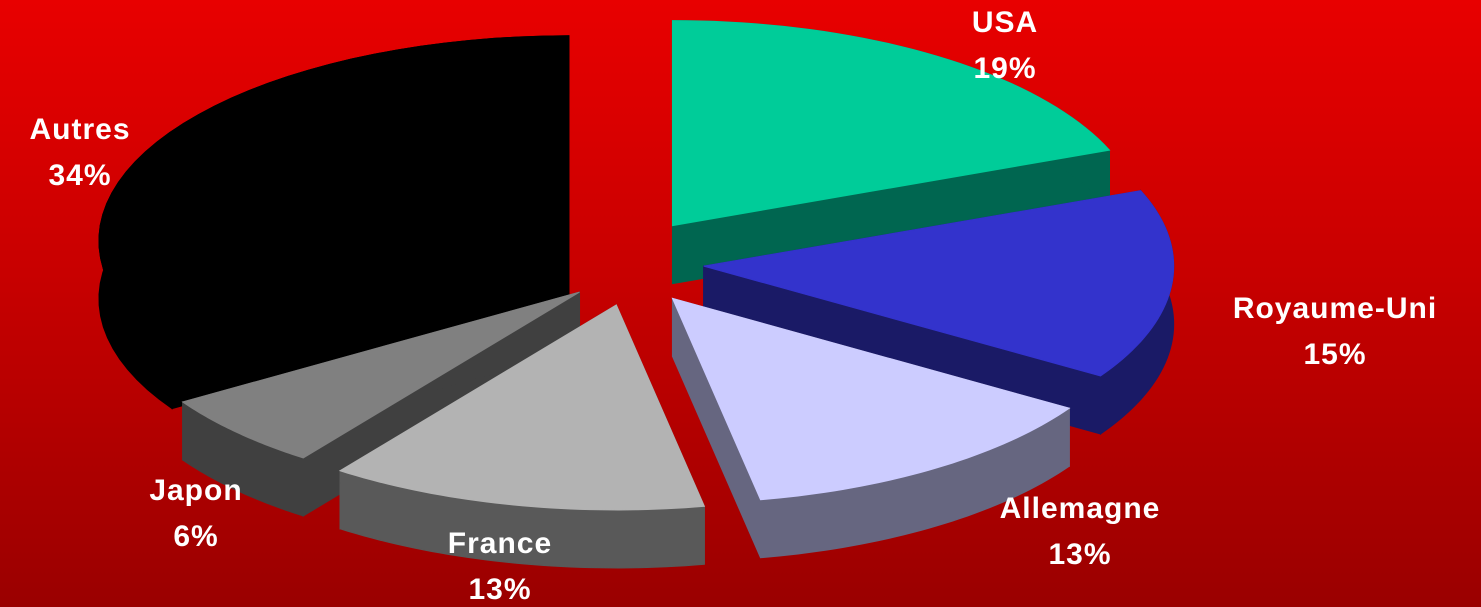  What do you see at coordinates (871, 428) in the screenshot?
I see `pie-slice-allemagne` at bounding box center [871, 428].